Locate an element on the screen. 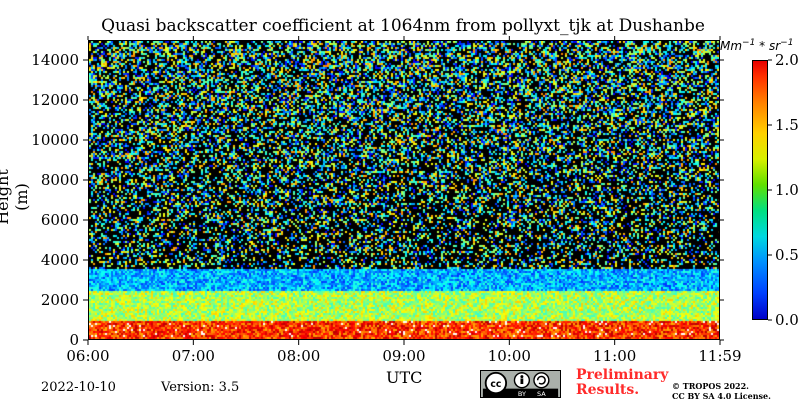 The width and height of the screenshot is (800, 401). y-tick-label: 6000 is located at coordinates (60, 220).